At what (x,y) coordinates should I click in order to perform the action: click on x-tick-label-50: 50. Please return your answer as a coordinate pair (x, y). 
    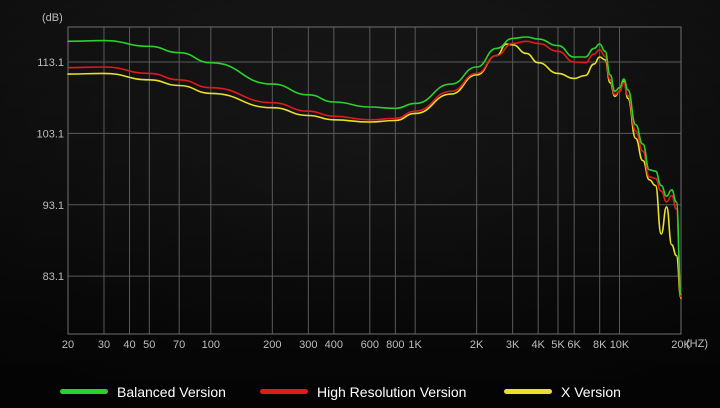
    Looking at the image, I should click on (149, 345).